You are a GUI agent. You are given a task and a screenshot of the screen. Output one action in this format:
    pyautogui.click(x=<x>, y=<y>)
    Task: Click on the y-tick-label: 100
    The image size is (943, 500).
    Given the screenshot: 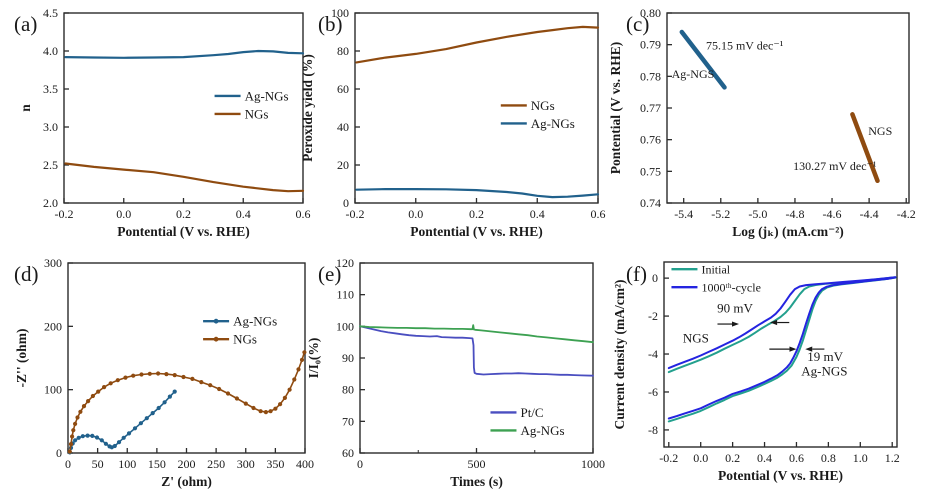 What is the action you would take?
    pyautogui.click(x=345, y=326)
    